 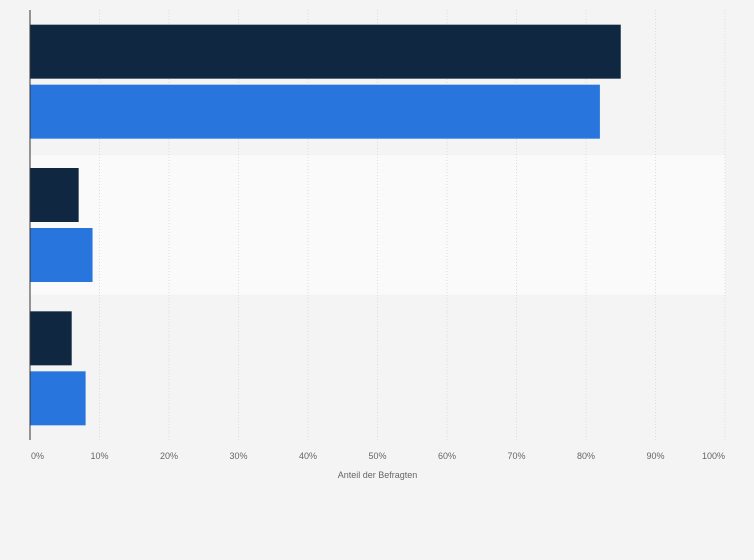 What do you see at coordinates (516, 456) in the screenshot?
I see `x-tick-label: 70%` at bounding box center [516, 456].